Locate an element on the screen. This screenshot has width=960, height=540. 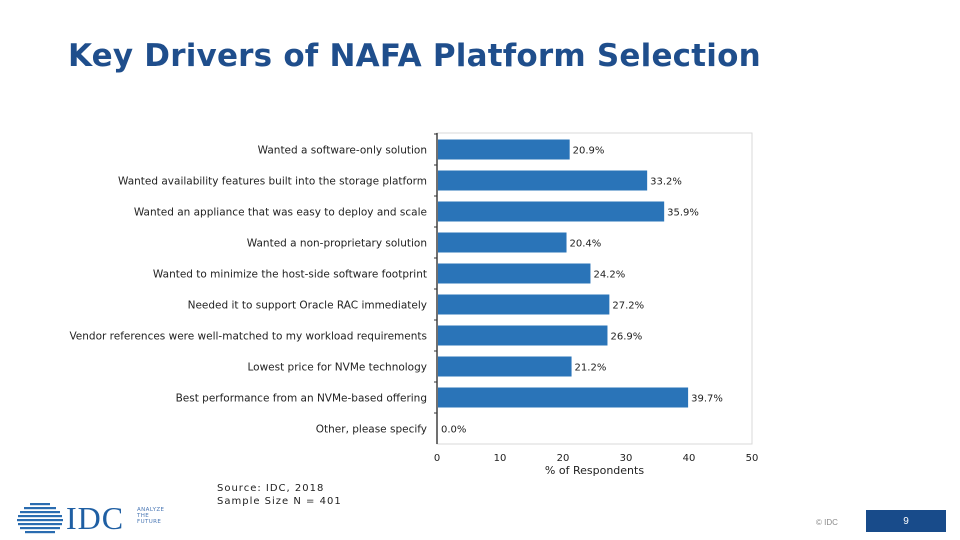
x-tick-label: 10 is located at coordinates (500, 458).